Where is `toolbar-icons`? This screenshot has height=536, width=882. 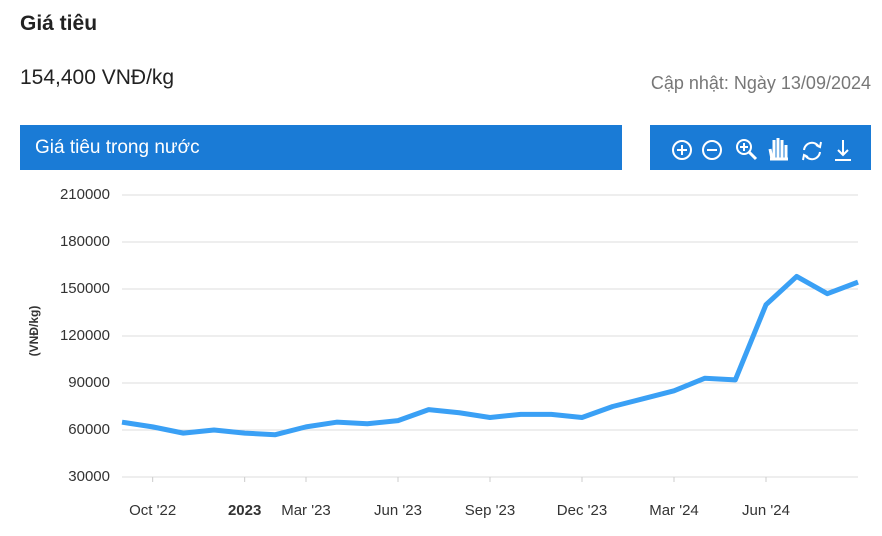
toolbar-icons is located at coordinates (761, 149).